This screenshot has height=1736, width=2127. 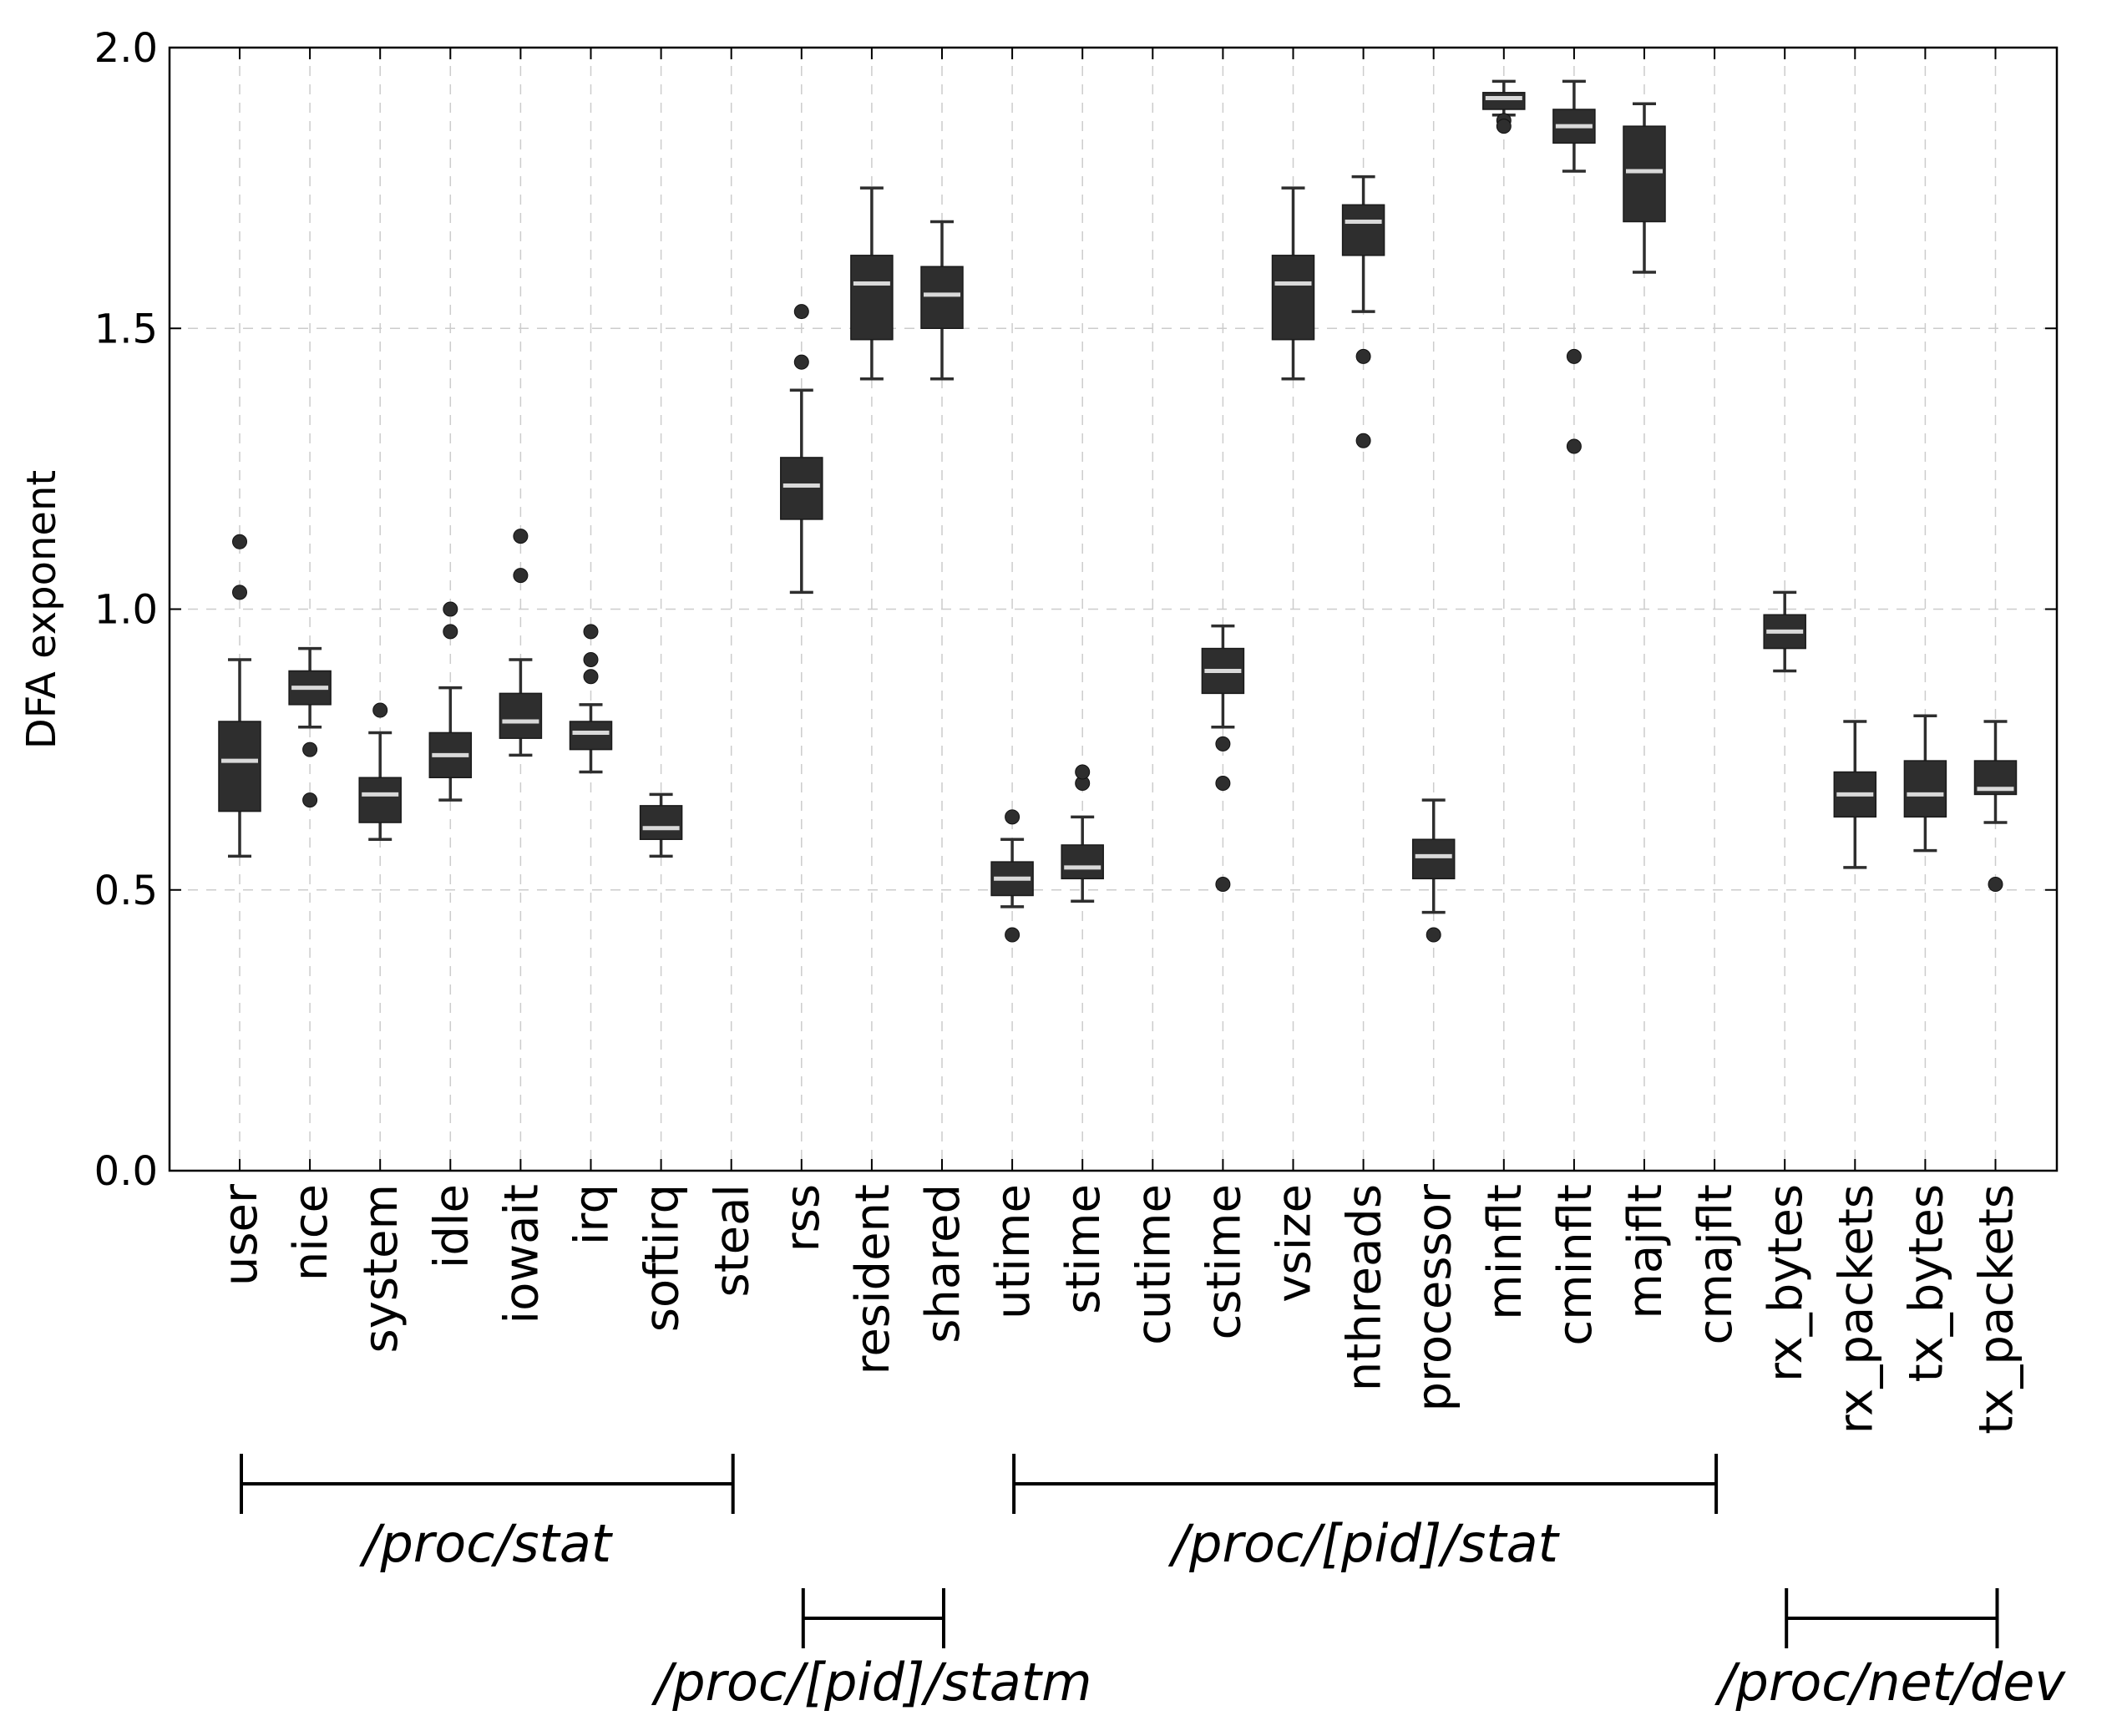 What do you see at coordinates (1295, 1243) in the screenshot?
I see `x-tick-label-vsize: vsize` at bounding box center [1295, 1243].